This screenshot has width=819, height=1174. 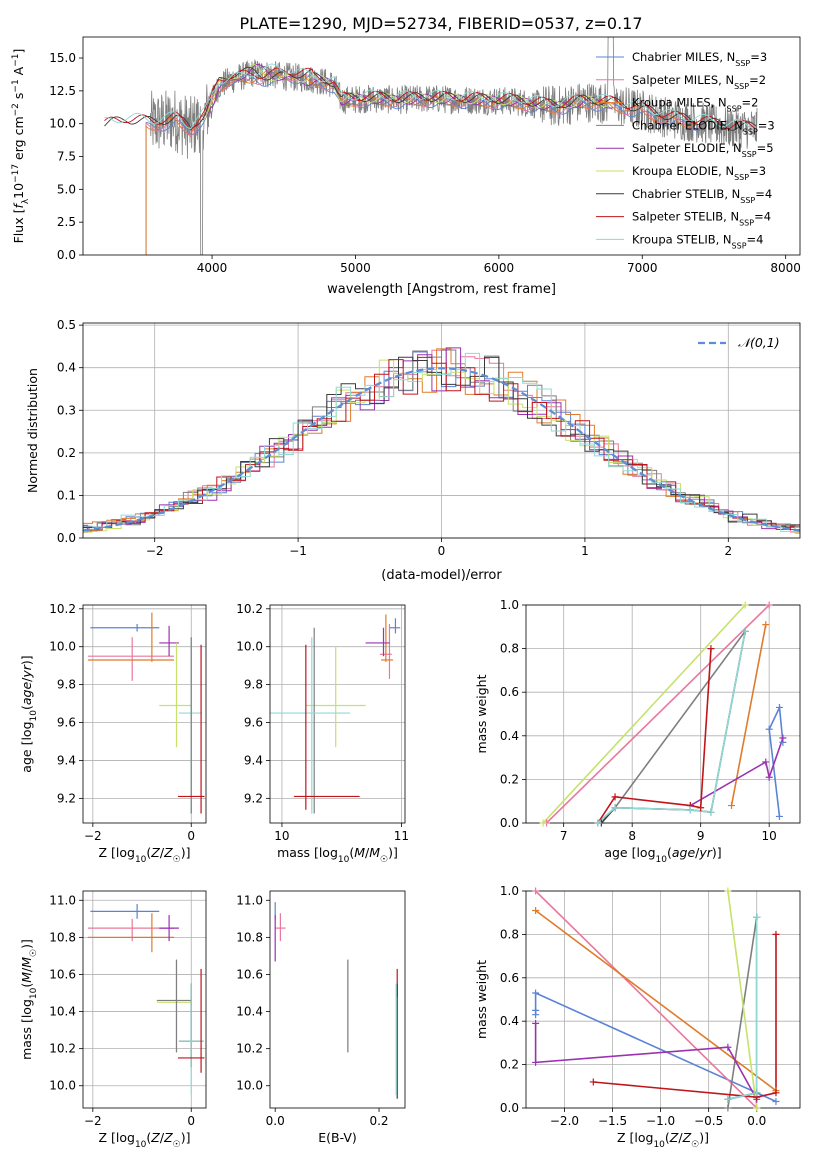 I want to click on x-tick-label: 5000, so click(x=355, y=268).